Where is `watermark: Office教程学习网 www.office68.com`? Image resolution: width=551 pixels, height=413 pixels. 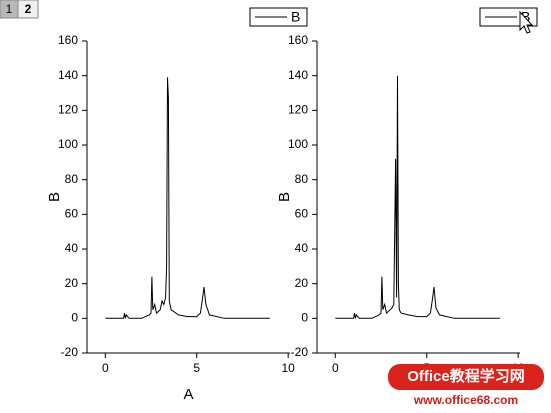 watermark: Office教程学习网 www.office68.com is located at coordinates (466, 385).